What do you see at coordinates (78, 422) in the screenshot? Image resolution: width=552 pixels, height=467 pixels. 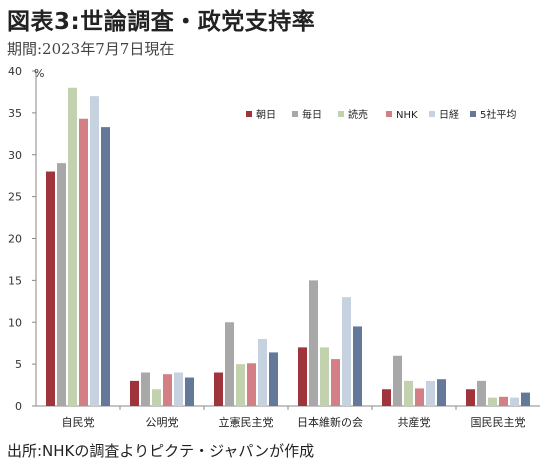 I see `x-category-label: 自民党` at bounding box center [78, 422].